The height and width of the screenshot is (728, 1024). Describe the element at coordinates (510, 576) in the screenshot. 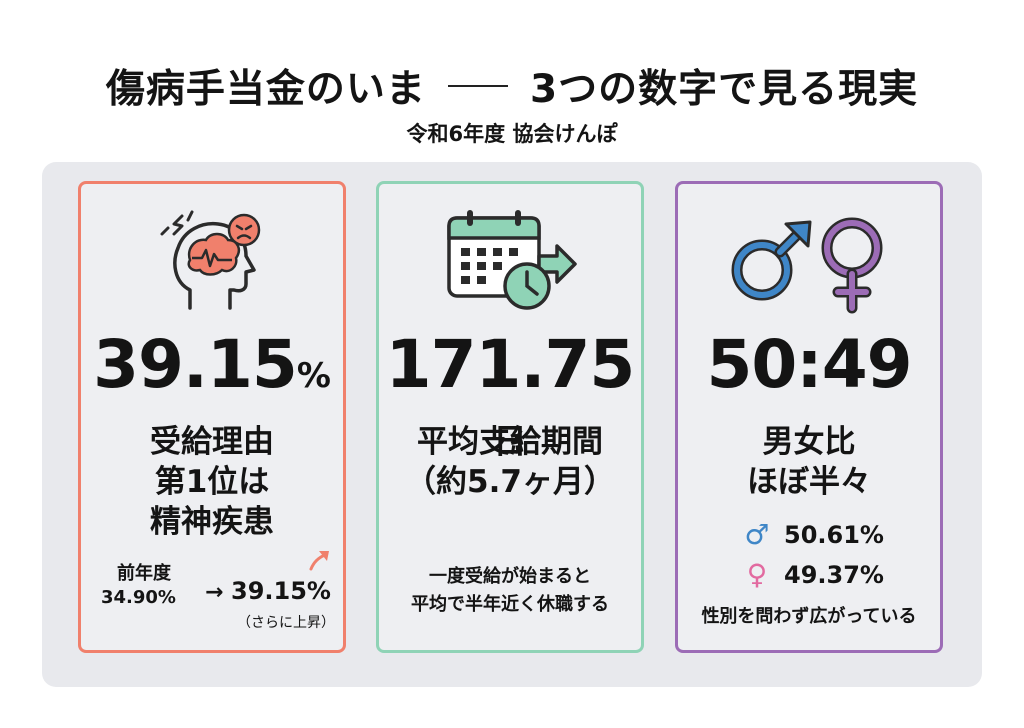

I see `stat-note-line-1: 一度受給が始まると` at that location.